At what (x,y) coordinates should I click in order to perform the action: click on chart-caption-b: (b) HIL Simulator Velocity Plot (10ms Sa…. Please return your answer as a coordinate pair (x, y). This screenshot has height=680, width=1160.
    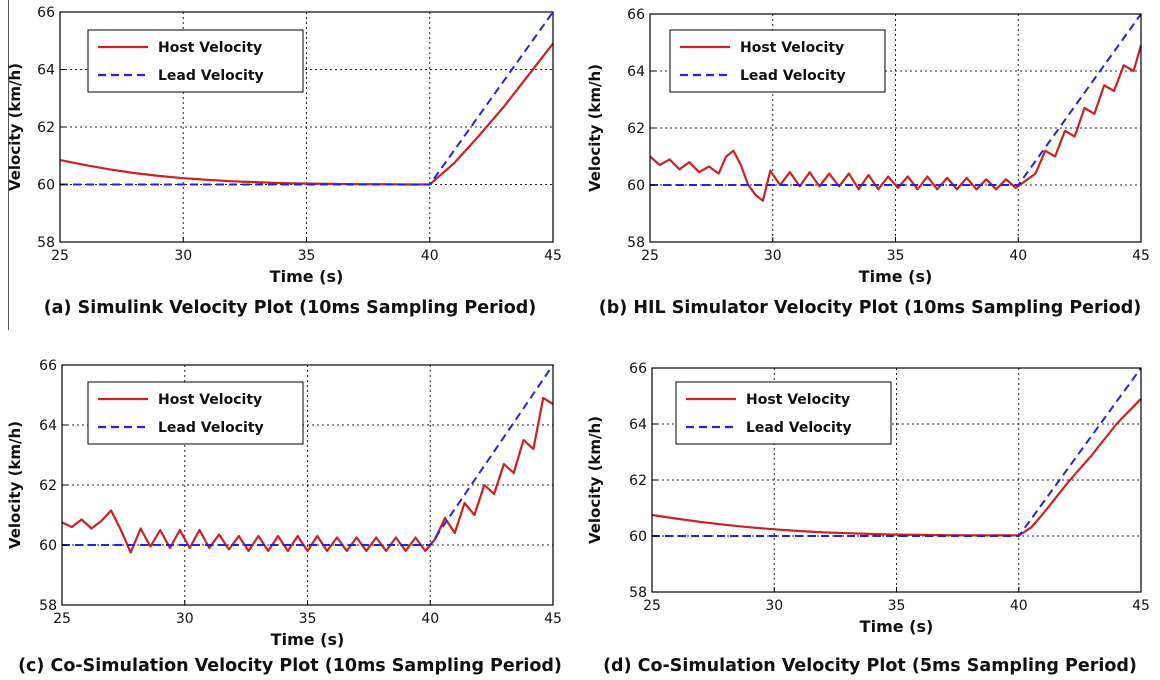
    Looking at the image, I should click on (870, 308).